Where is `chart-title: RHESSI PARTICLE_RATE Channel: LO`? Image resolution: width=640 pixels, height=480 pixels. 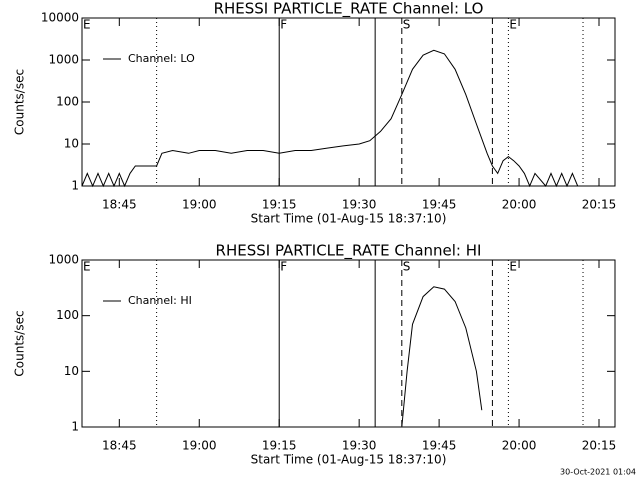
chart-title: RHESSI PARTICLE_RATE Channel: LO is located at coordinates (349, 9).